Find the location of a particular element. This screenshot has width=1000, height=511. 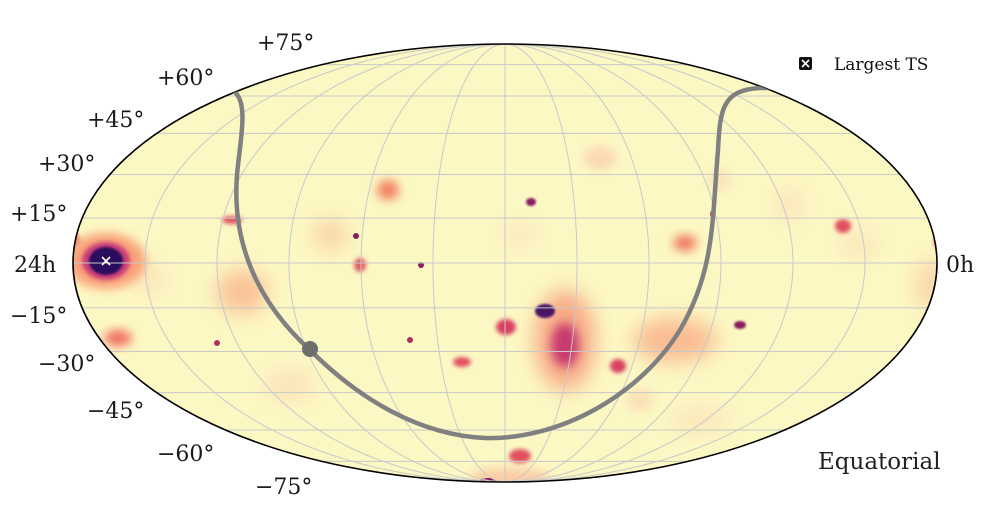

legend: Largest TS is located at coordinates (863, 65).